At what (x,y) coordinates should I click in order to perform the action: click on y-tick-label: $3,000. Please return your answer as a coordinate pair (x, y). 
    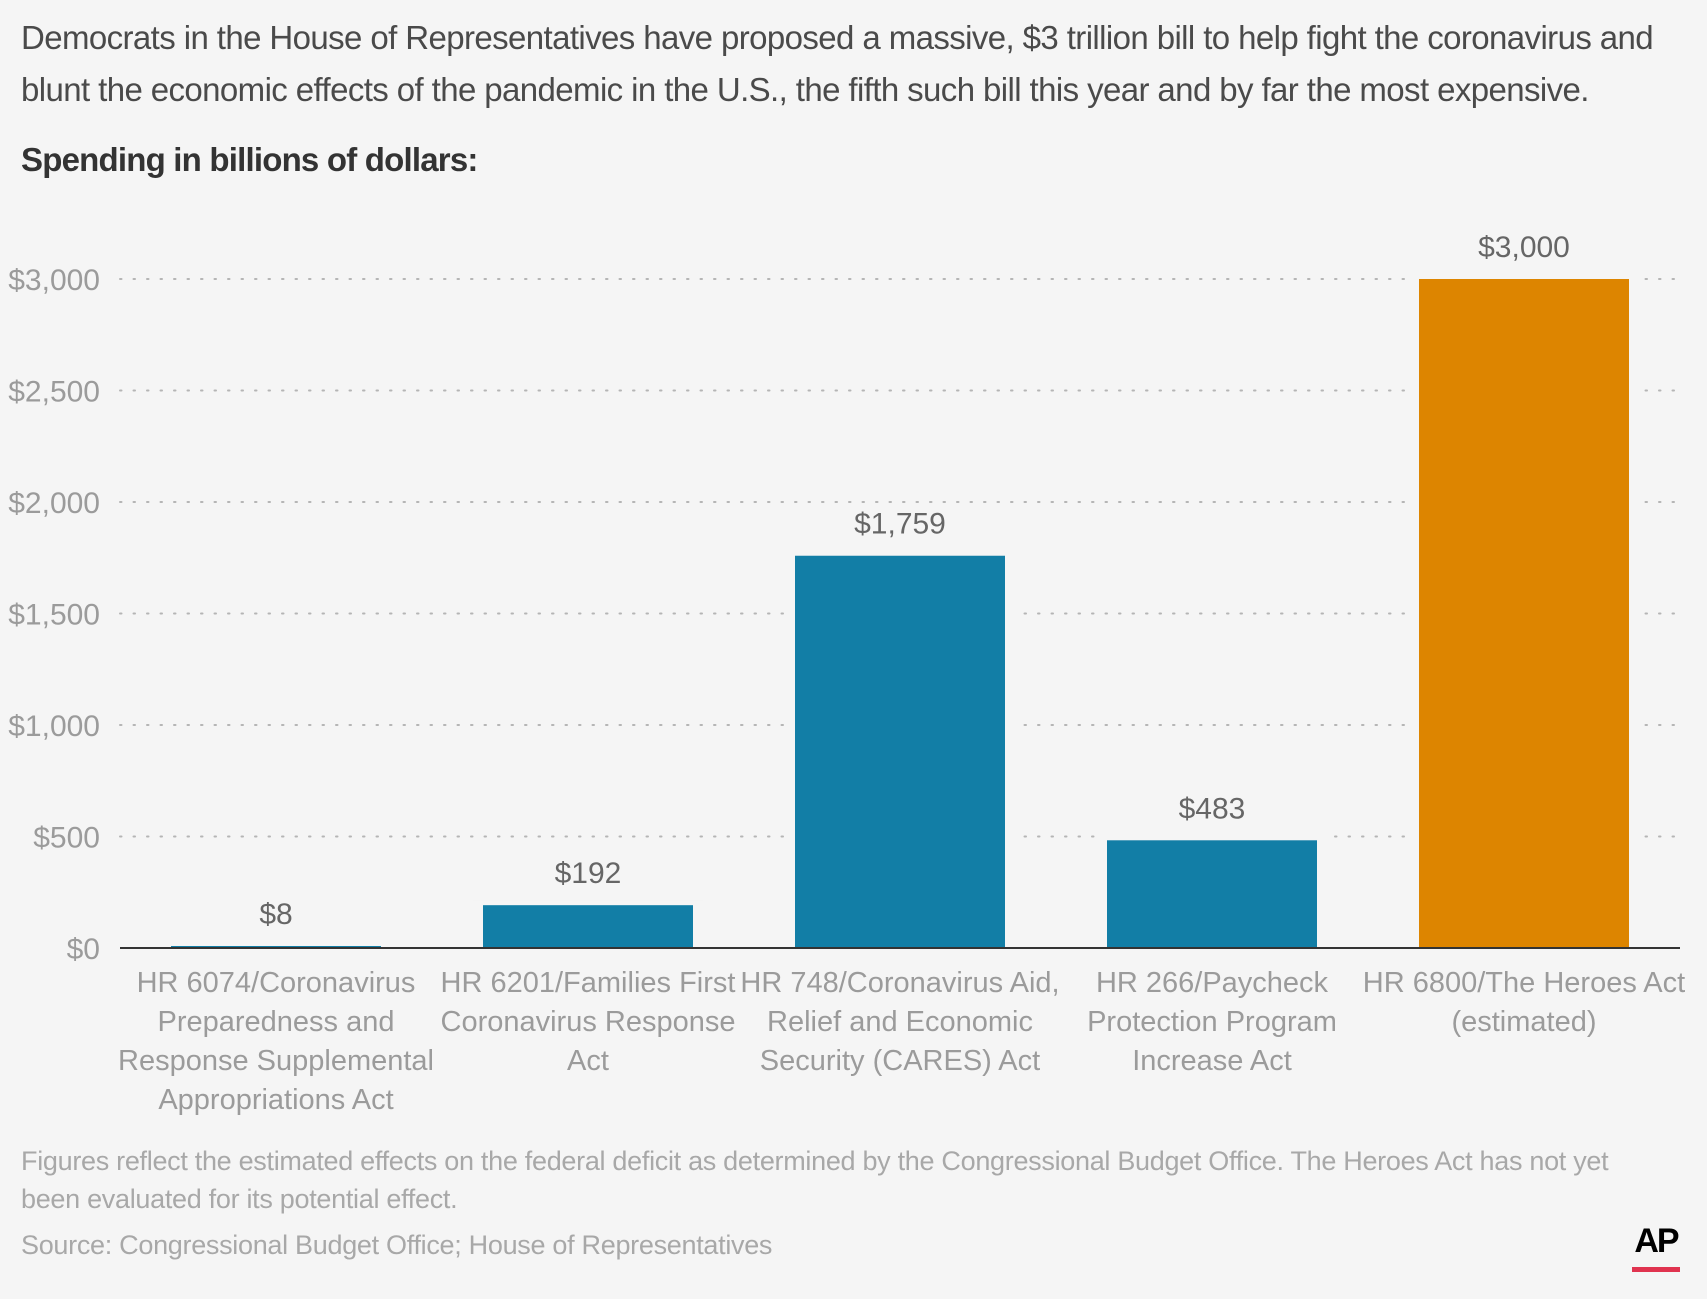
    Looking at the image, I should click on (54, 280).